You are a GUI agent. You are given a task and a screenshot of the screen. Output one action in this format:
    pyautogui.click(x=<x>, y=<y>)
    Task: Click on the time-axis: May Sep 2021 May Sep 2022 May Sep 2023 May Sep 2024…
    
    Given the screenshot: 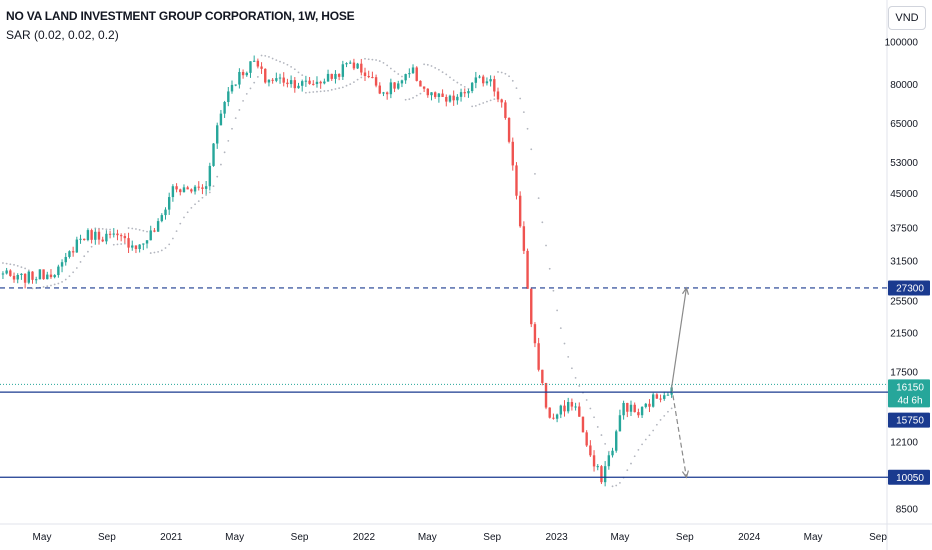 What is the action you would take?
    pyautogui.click(x=460, y=537)
    